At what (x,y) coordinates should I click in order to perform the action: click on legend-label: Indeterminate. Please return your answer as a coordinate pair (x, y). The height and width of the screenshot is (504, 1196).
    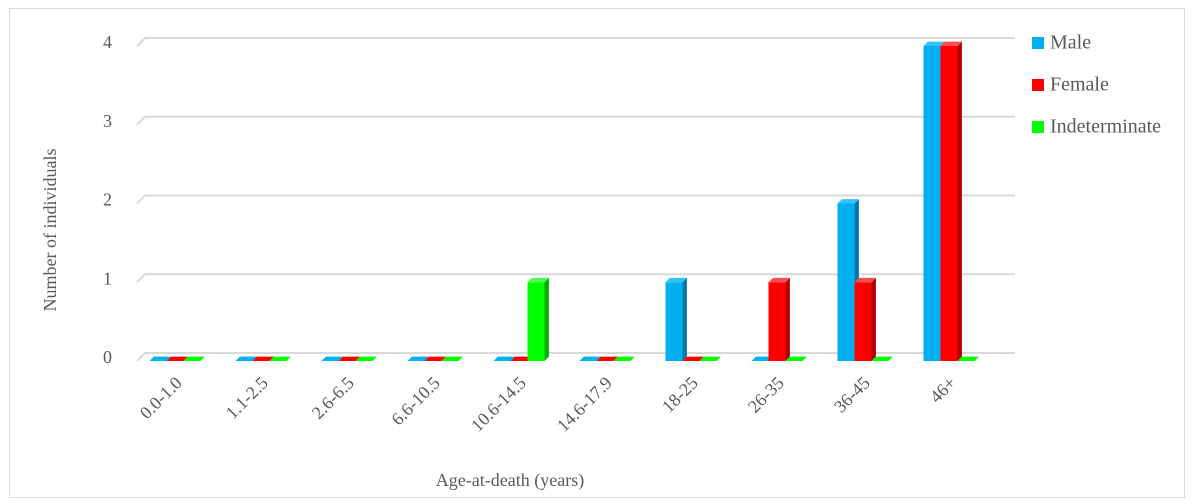
    Looking at the image, I should click on (1105, 127).